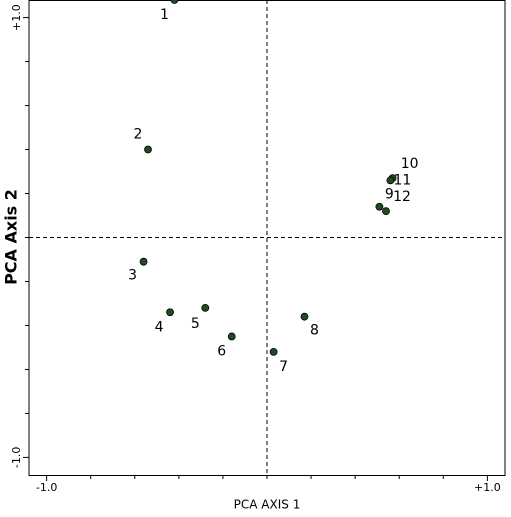 This screenshot has height=517, width=511. I want to click on point-label: 6, so click(221, 351).